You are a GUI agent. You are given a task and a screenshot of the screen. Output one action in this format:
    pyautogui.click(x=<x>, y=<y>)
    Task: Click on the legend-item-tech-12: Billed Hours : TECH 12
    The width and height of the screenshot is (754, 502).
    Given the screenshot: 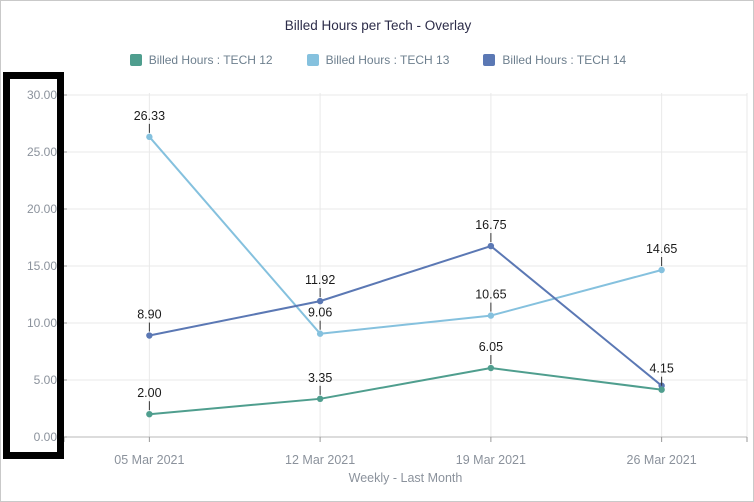 What is the action you would take?
    pyautogui.click(x=201, y=60)
    